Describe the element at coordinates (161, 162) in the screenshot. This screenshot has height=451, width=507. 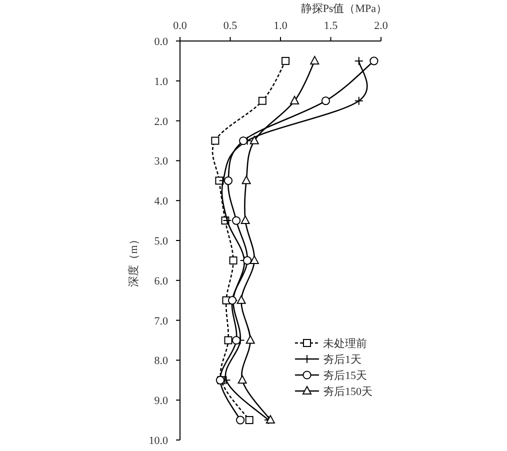
I see `y-tick-label: 3.0` at that location.